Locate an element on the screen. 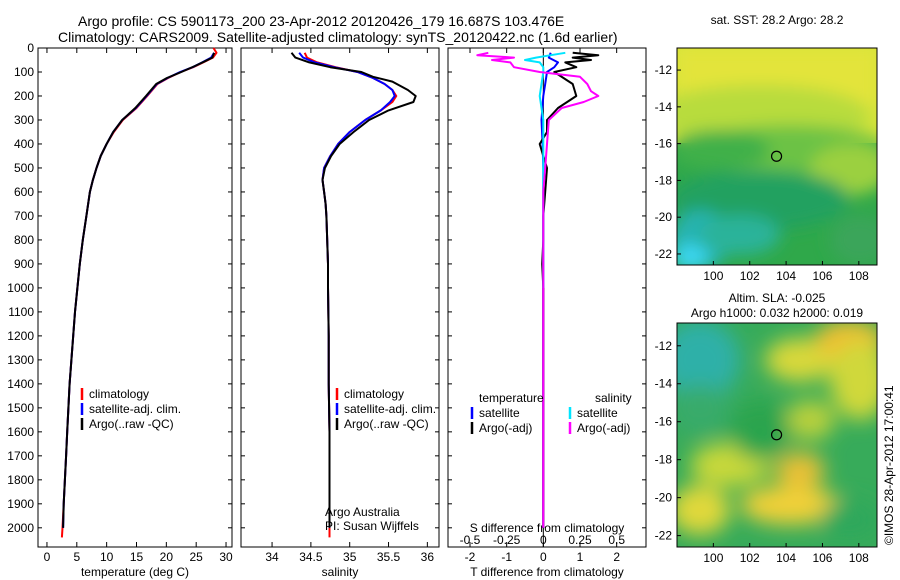 Image resolution: width=900 pixels, height=580 pixels. sst_map-ytick-label: -16 is located at coordinates (664, 144).